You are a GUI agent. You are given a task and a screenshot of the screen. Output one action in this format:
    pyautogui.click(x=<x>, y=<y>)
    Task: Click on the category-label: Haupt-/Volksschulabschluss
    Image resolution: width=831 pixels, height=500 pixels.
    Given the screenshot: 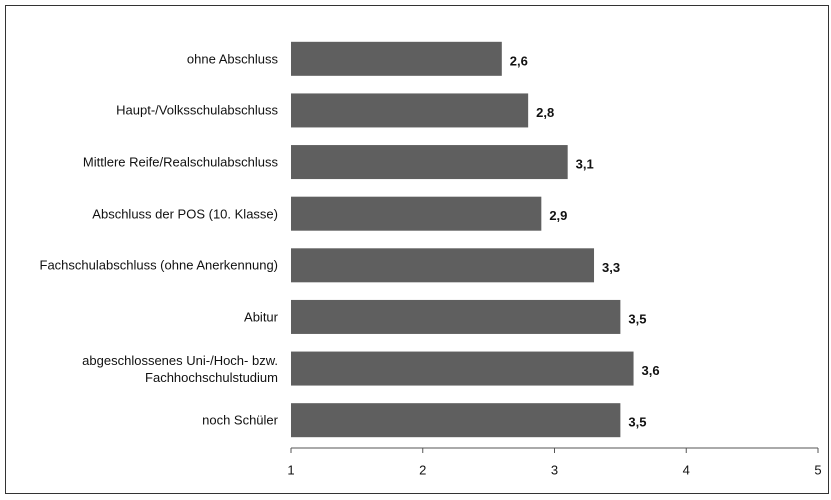 What is the action you would take?
    pyautogui.click(x=197, y=110)
    